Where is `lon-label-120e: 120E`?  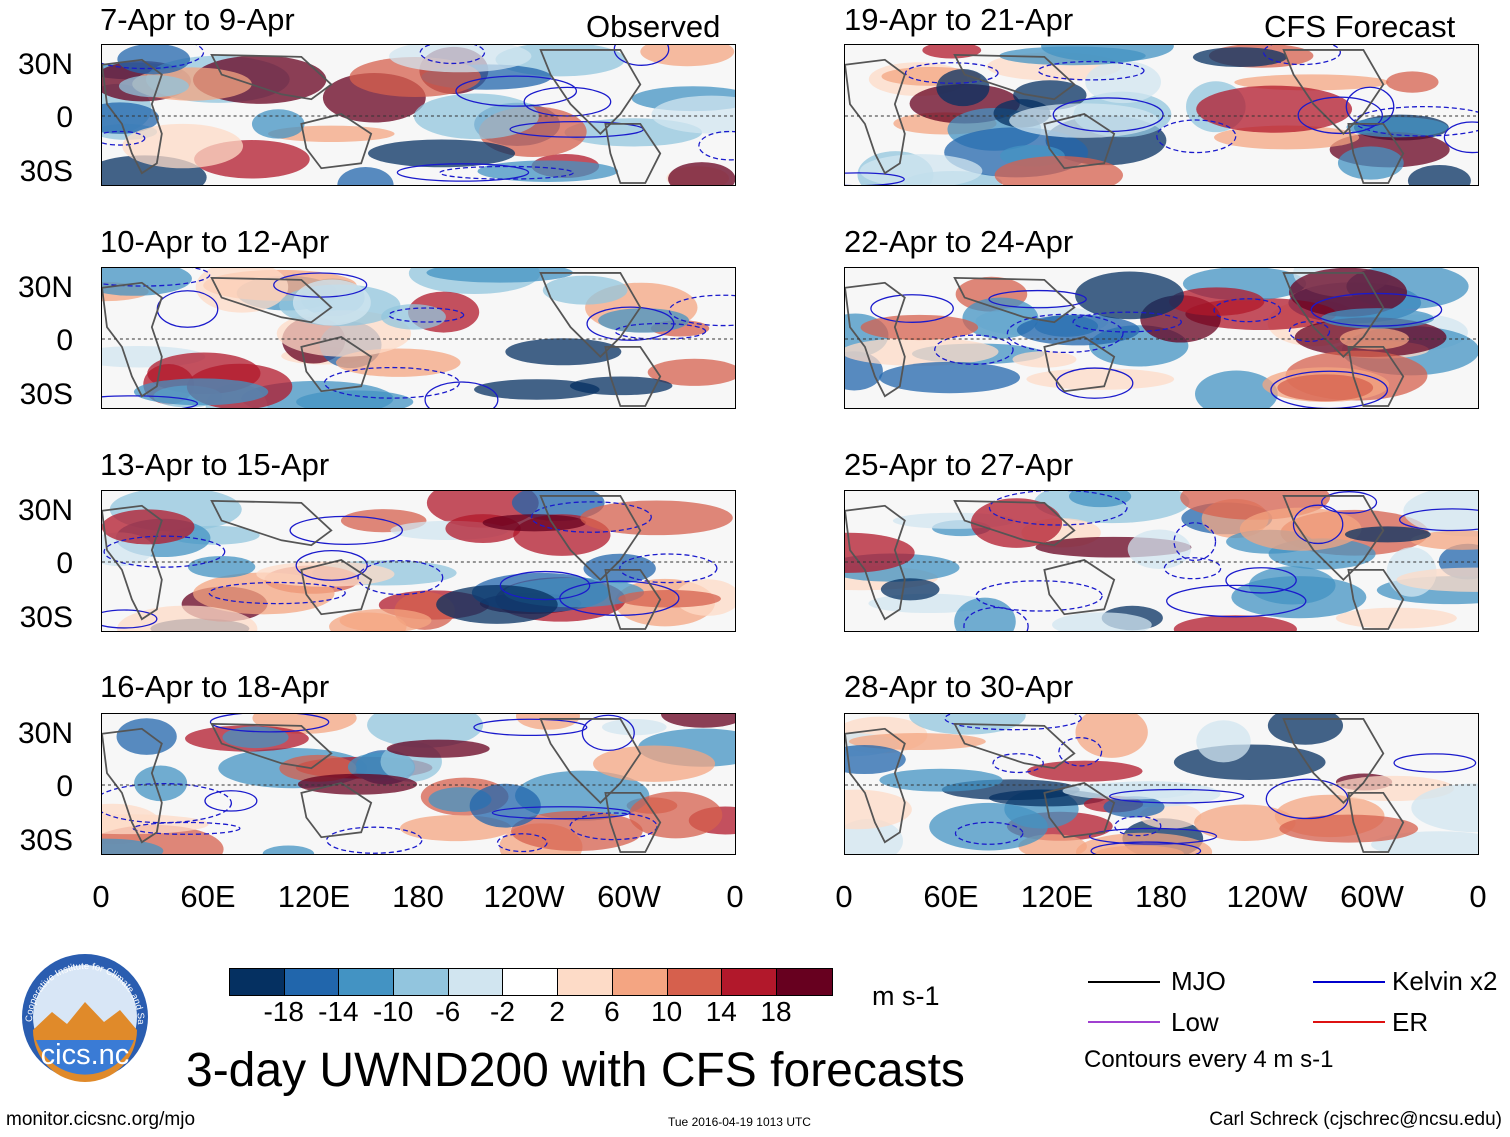 lon-label-120e: 120E is located at coordinates (1057, 896).